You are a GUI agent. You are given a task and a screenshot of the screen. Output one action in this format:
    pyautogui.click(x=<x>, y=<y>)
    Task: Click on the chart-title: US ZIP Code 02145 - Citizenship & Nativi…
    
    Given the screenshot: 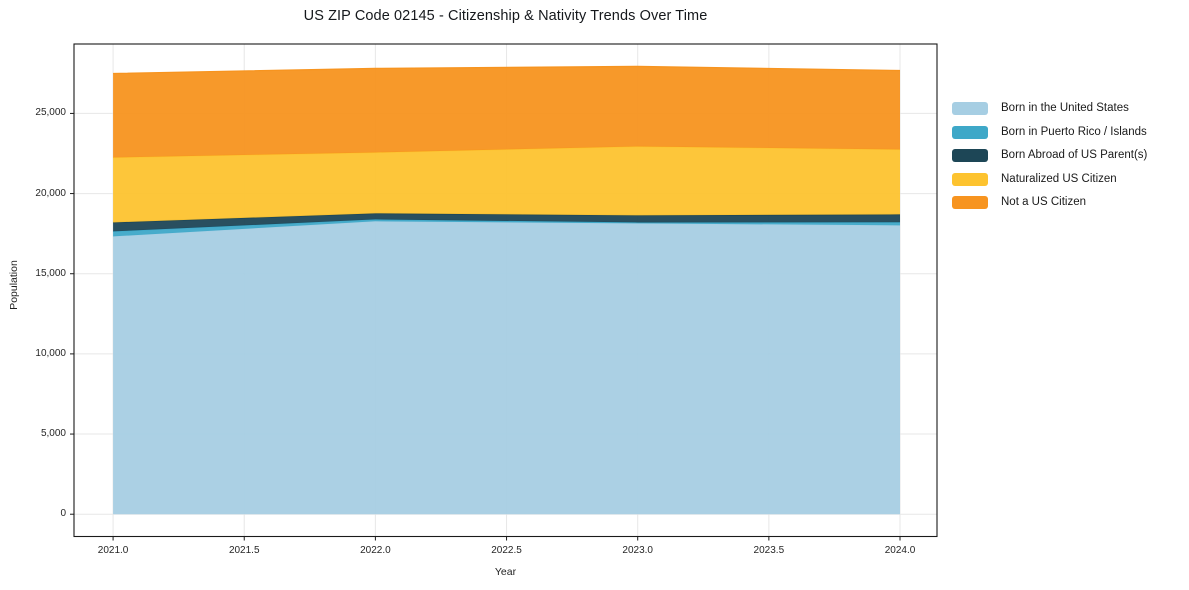 What is the action you would take?
    pyautogui.click(x=505, y=16)
    